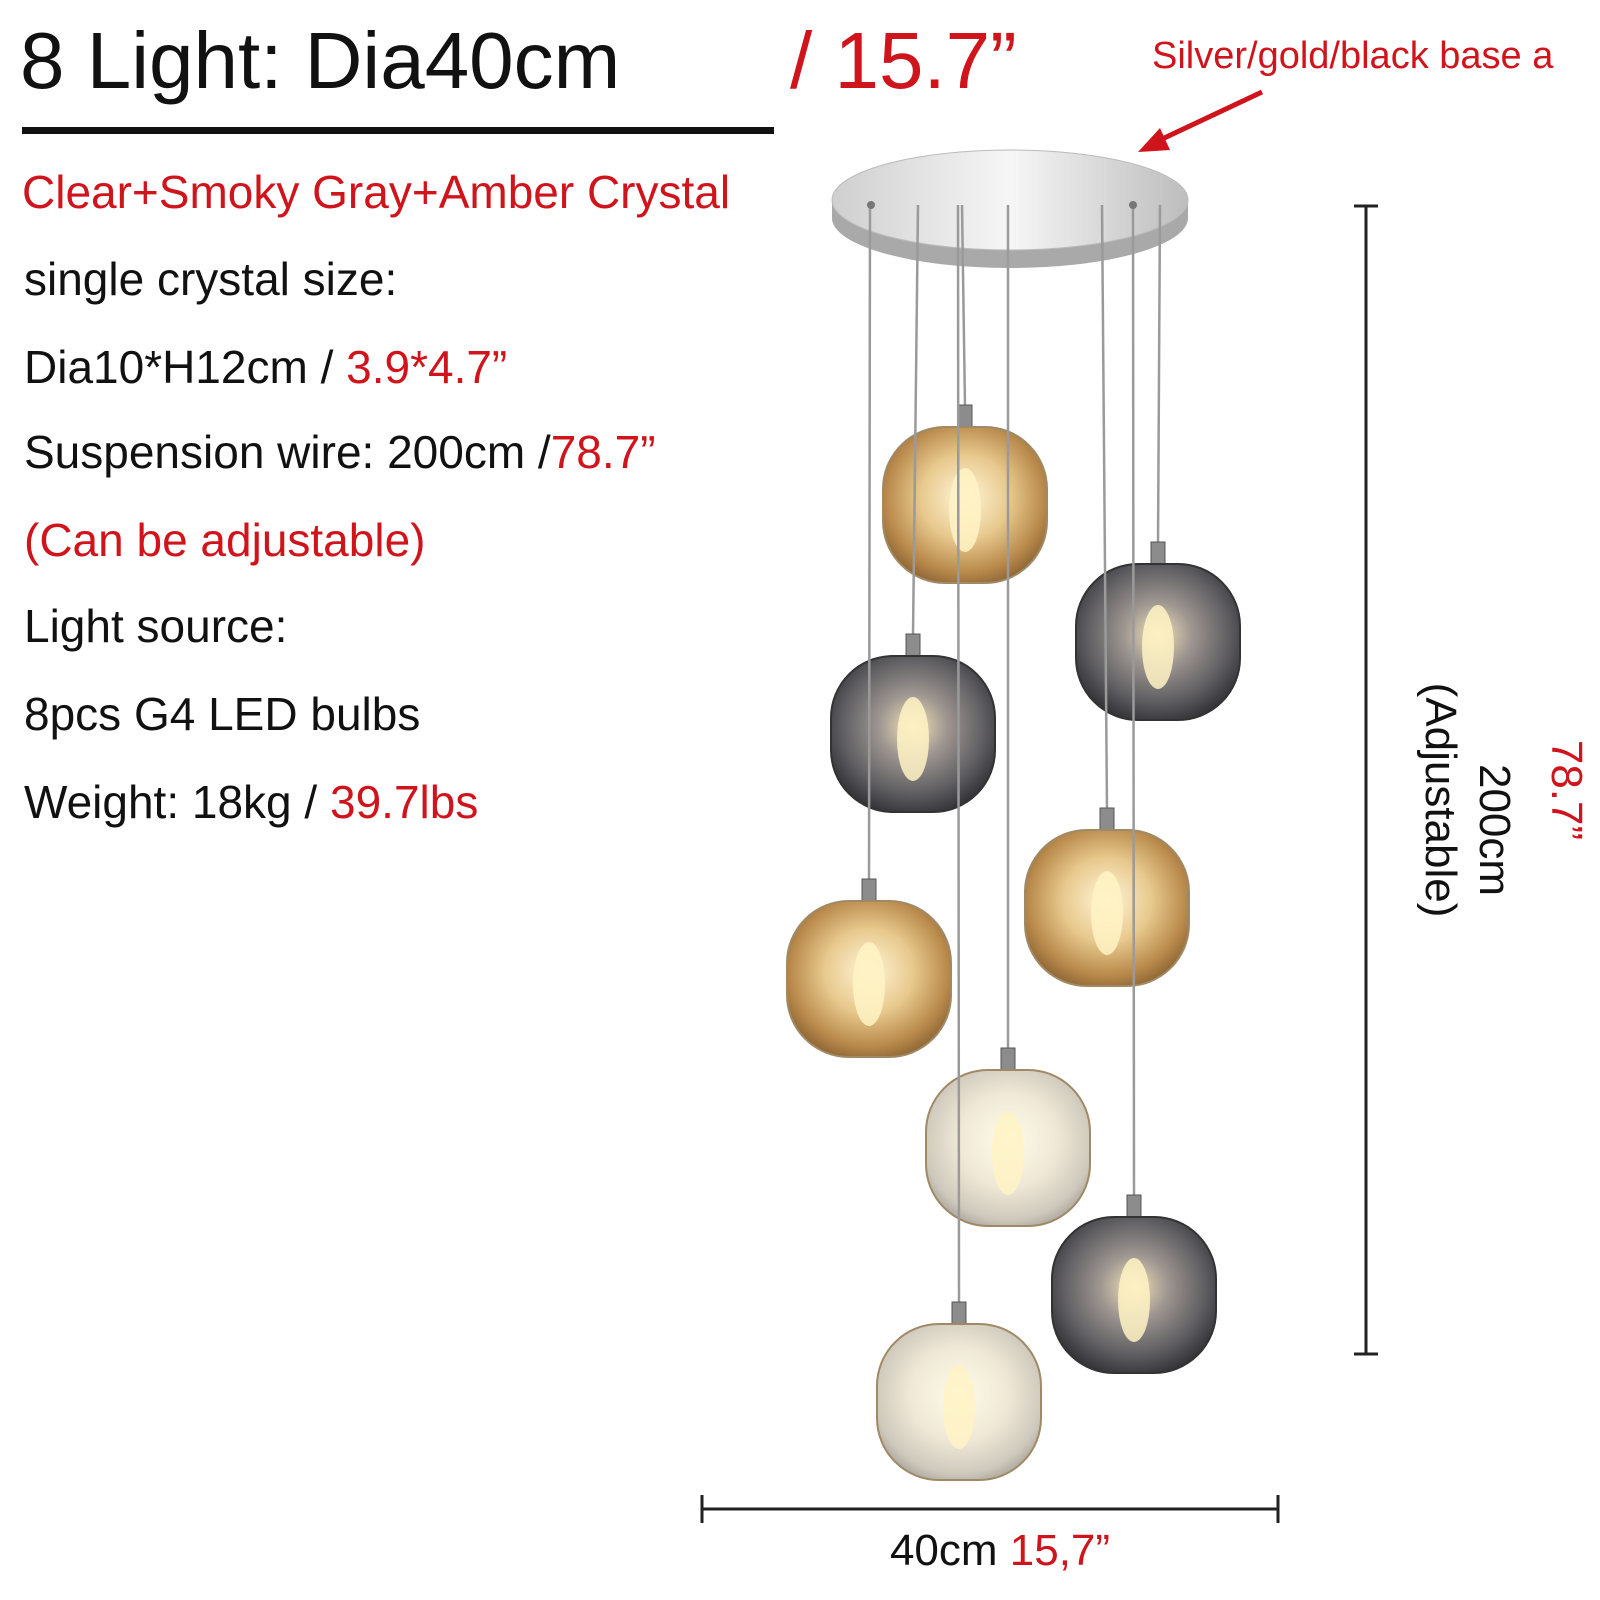  Describe the element at coordinates (1566, 790) in the screenshot. I see `height-inch: 78.7”` at that location.